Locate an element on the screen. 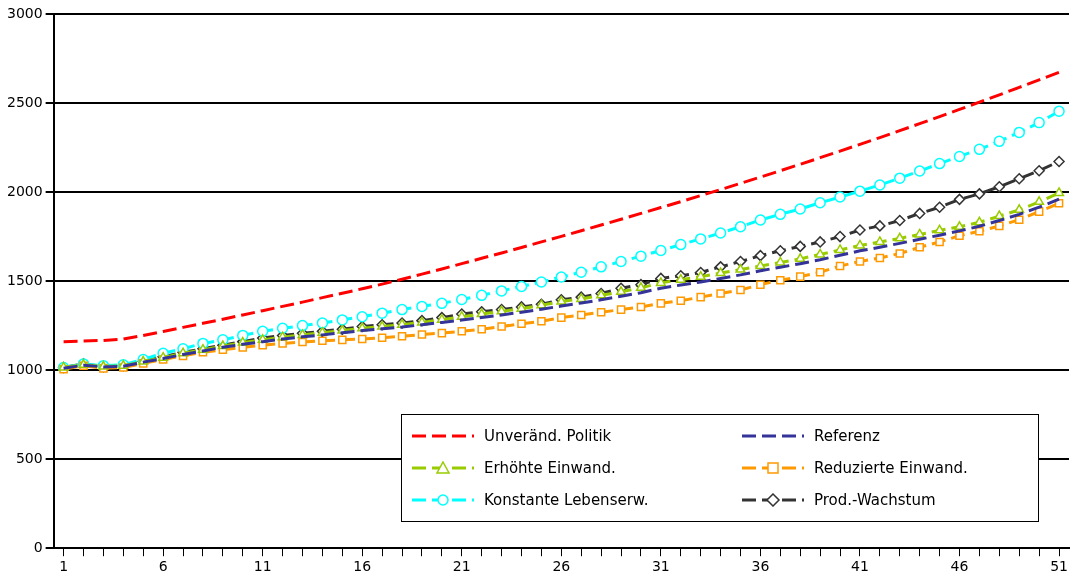 Image resolution: width=1081 pixels, height=583 pixels. y-tick-label: 1500 is located at coordinates (24, 279).